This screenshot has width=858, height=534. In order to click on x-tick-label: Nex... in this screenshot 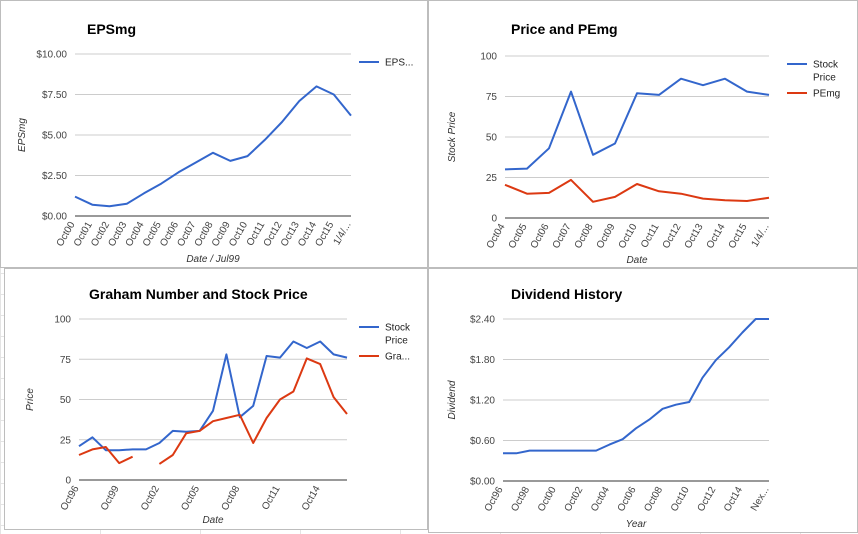, I will do `click(760, 499)`.